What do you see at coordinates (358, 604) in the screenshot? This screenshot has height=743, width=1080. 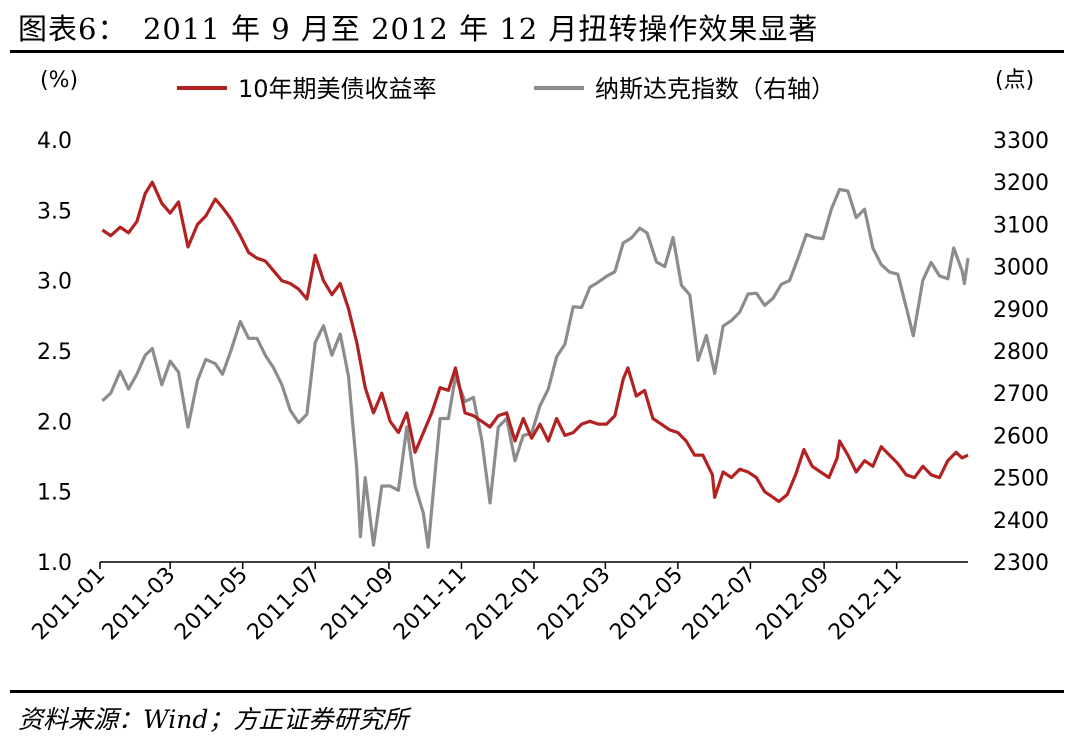 I see `x-tick-label: 2011-09` at bounding box center [358, 604].